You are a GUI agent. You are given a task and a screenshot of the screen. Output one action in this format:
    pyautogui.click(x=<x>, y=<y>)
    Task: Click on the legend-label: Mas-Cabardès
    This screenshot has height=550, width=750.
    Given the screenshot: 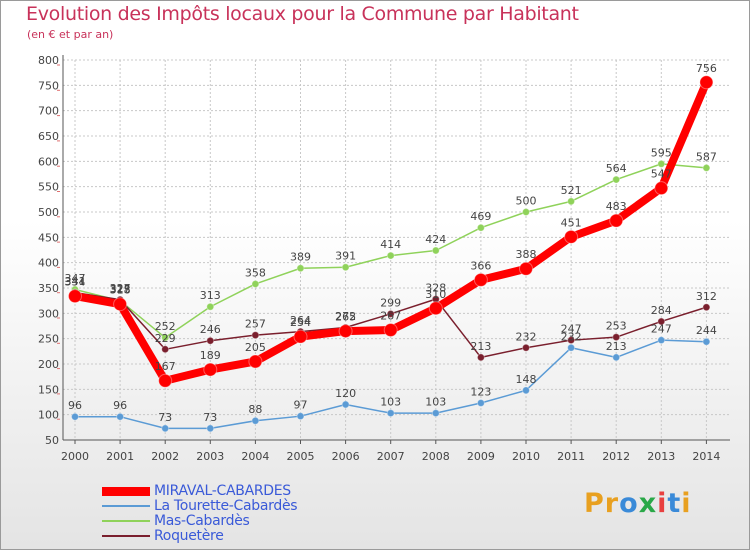 What is the action you would take?
    pyautogui.click(x=202, y=521)
    